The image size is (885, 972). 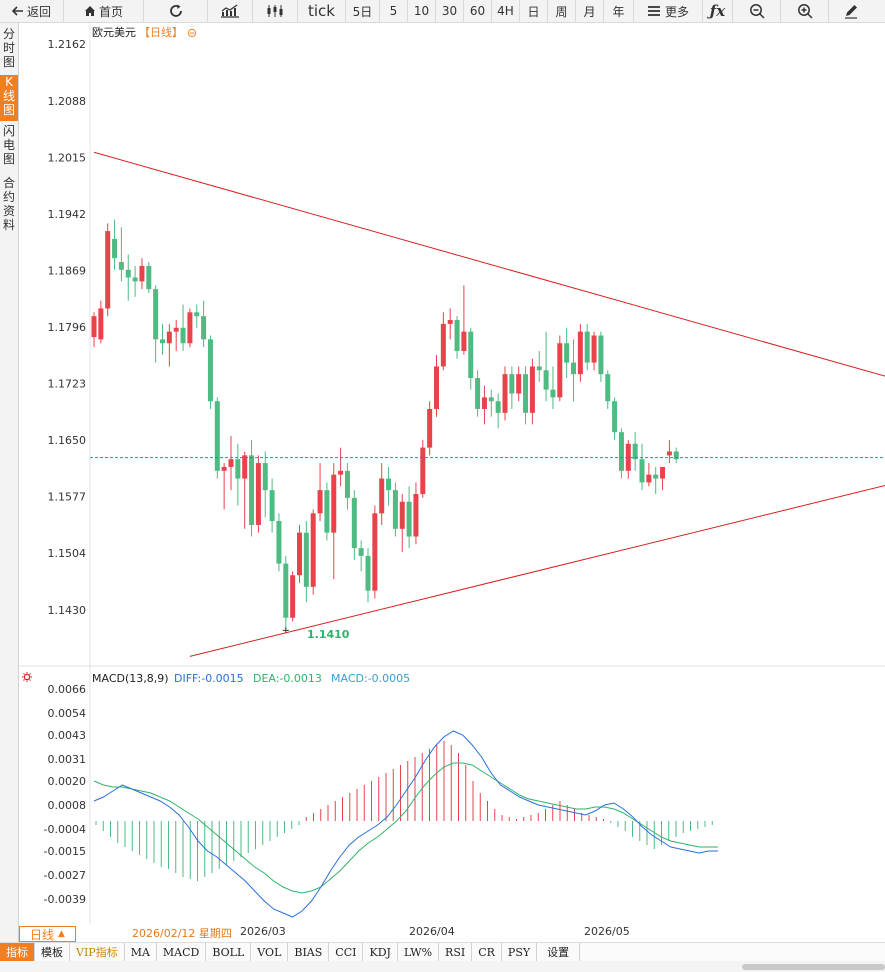 I want to click on tab-vol: VOL, so click(x=270, y=952).